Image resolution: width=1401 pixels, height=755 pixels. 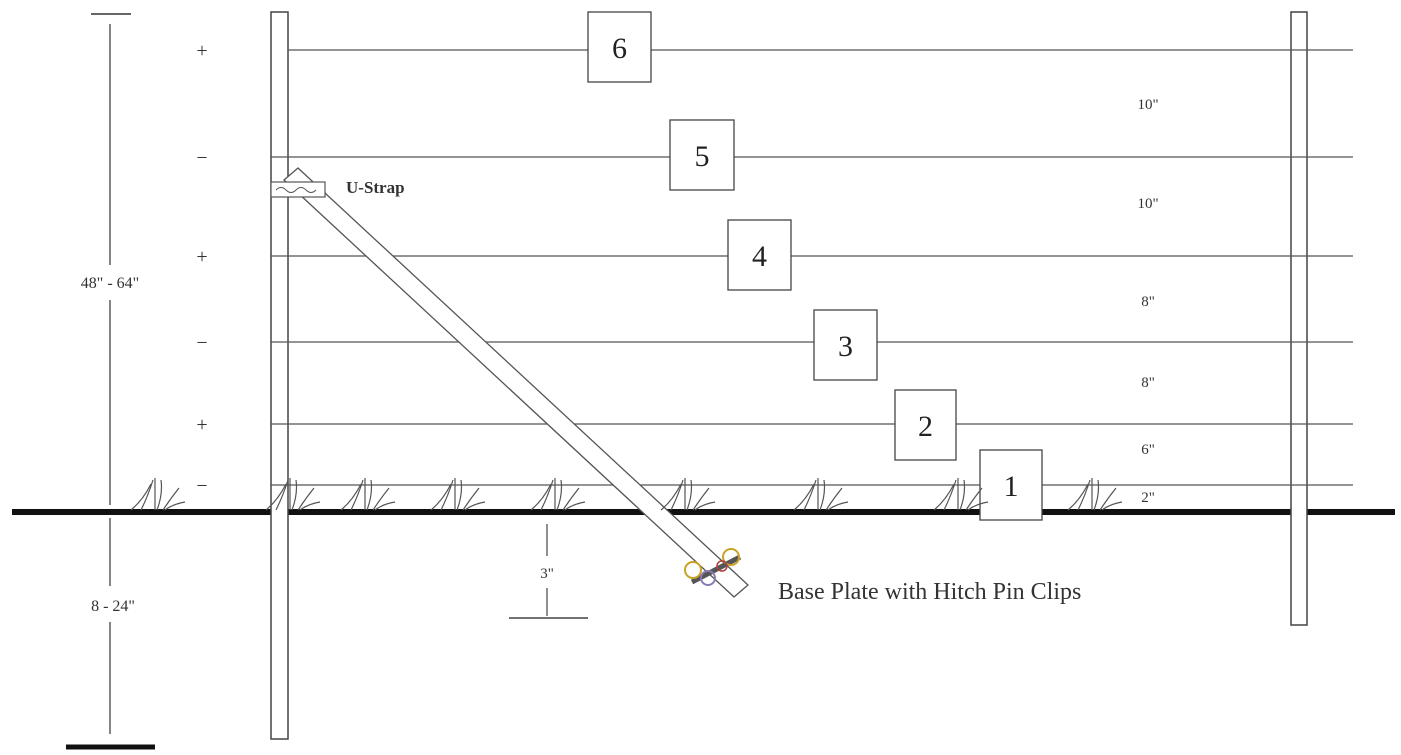 What do you see at coordinates (626, 494) in the screenshot?
I see `grass-group` at bounding box center [626, 494].